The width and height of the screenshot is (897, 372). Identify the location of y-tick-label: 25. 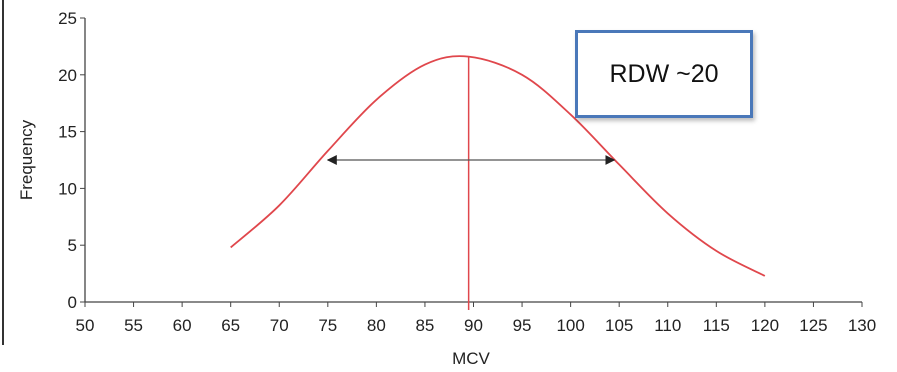
(67, 18).